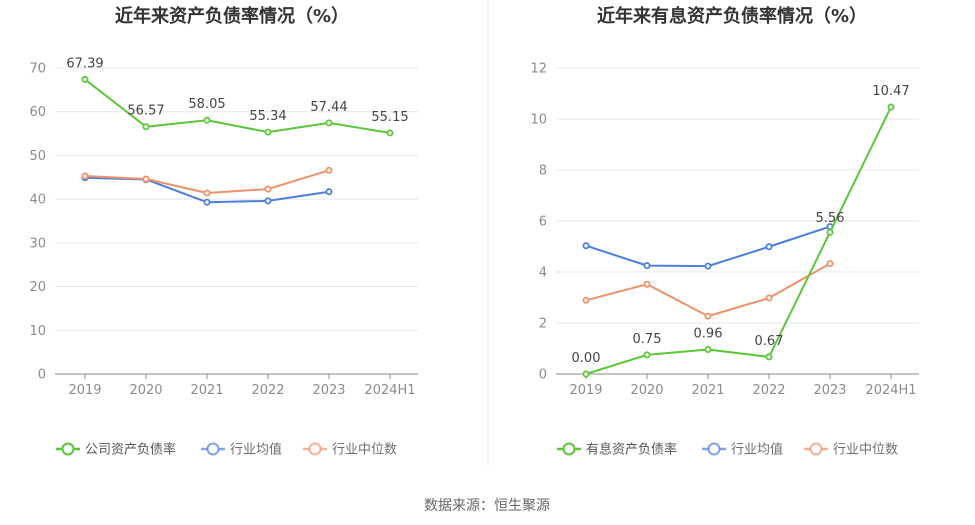 The height and width of the screenshot is (525, 975). What do you see at coordinates (364, 450) in the screenshot?
I see `c1-legend-2-label: 行业中位数` at bounding box center [364, 450].